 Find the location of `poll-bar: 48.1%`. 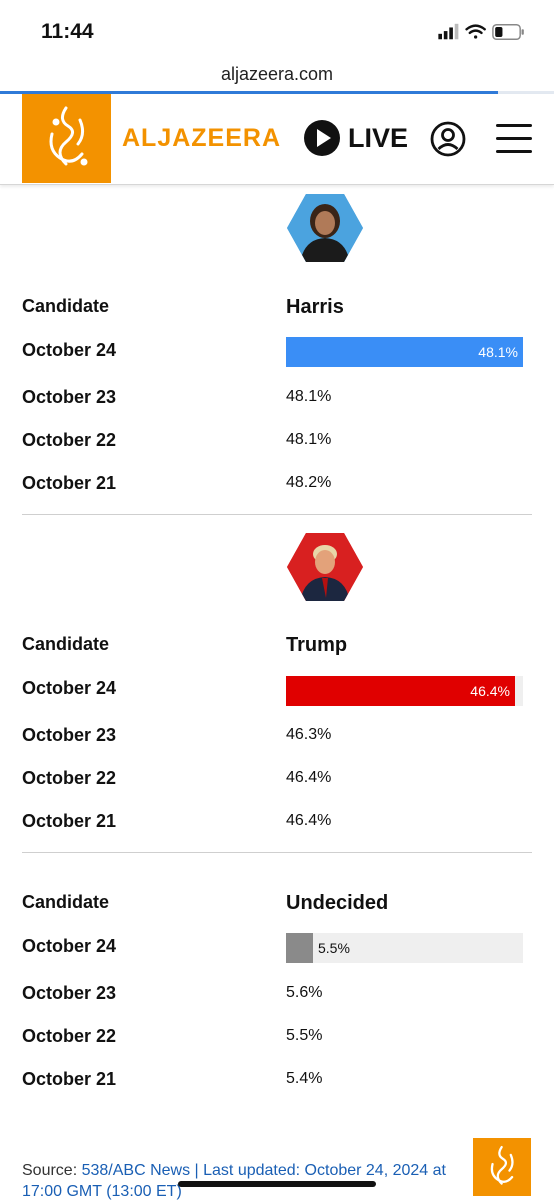

poll-bar: 48.1% is located at coordinates (404, 352).